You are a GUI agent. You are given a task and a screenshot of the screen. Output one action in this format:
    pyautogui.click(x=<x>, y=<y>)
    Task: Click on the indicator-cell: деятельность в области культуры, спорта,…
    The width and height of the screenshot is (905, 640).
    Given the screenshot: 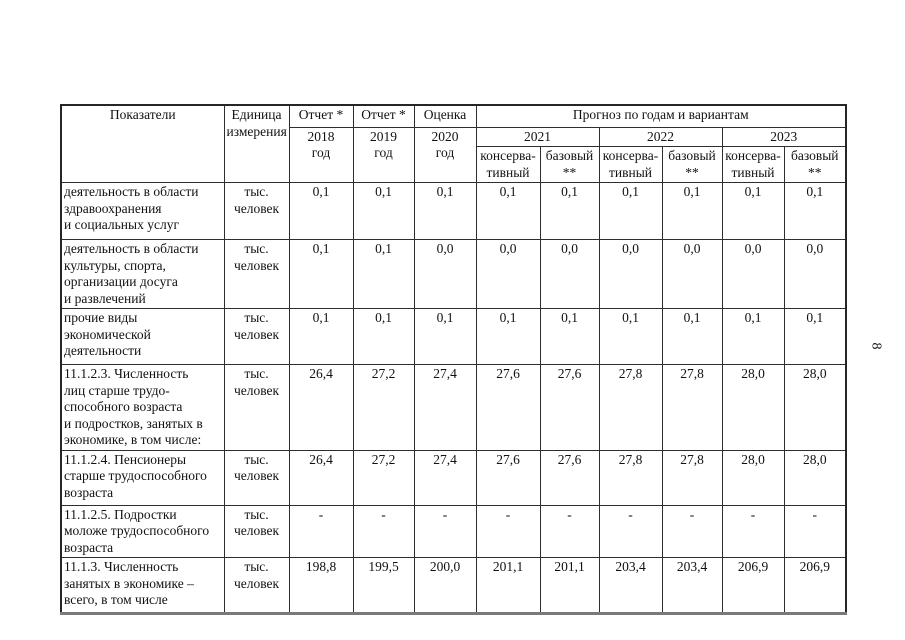 What is the action you would take?
    pyautogui.click(x=142, y=274)
    